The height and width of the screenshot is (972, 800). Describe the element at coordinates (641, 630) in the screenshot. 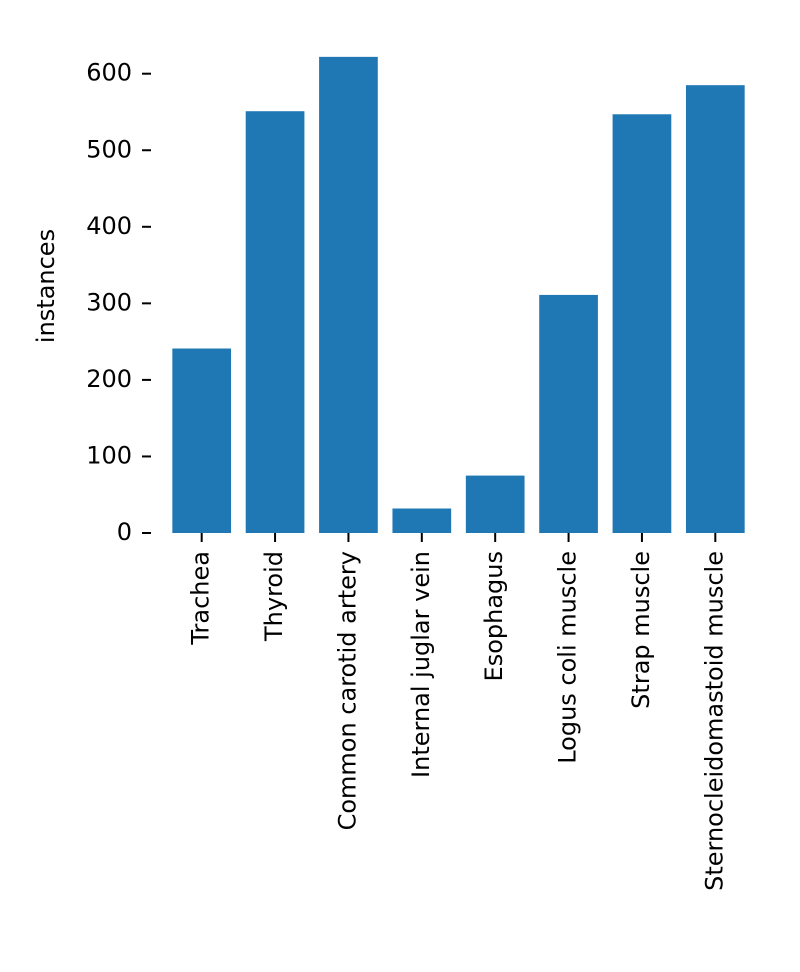

I see `x-tick-label-6: Strap muscle` at that location.